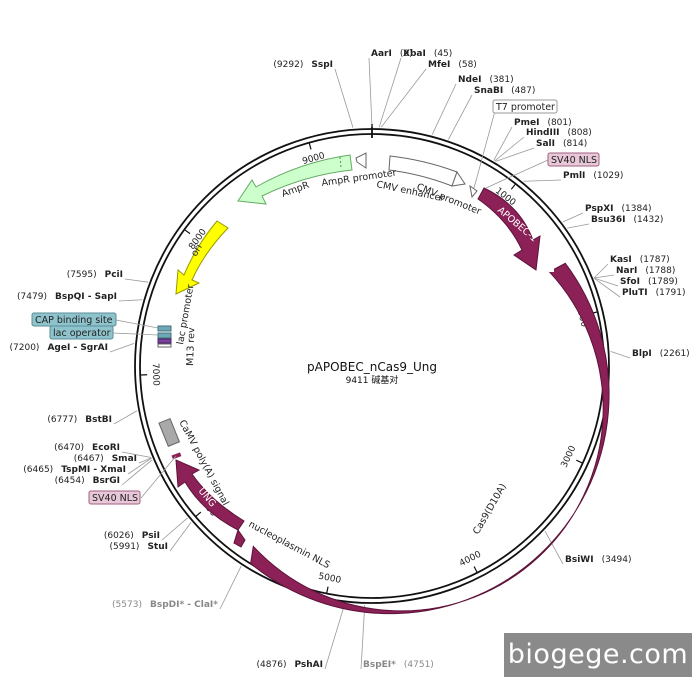 The height and width of the screenshot is (700, 700). I want to click on feature-cmv-promoter, so click(458, 178).